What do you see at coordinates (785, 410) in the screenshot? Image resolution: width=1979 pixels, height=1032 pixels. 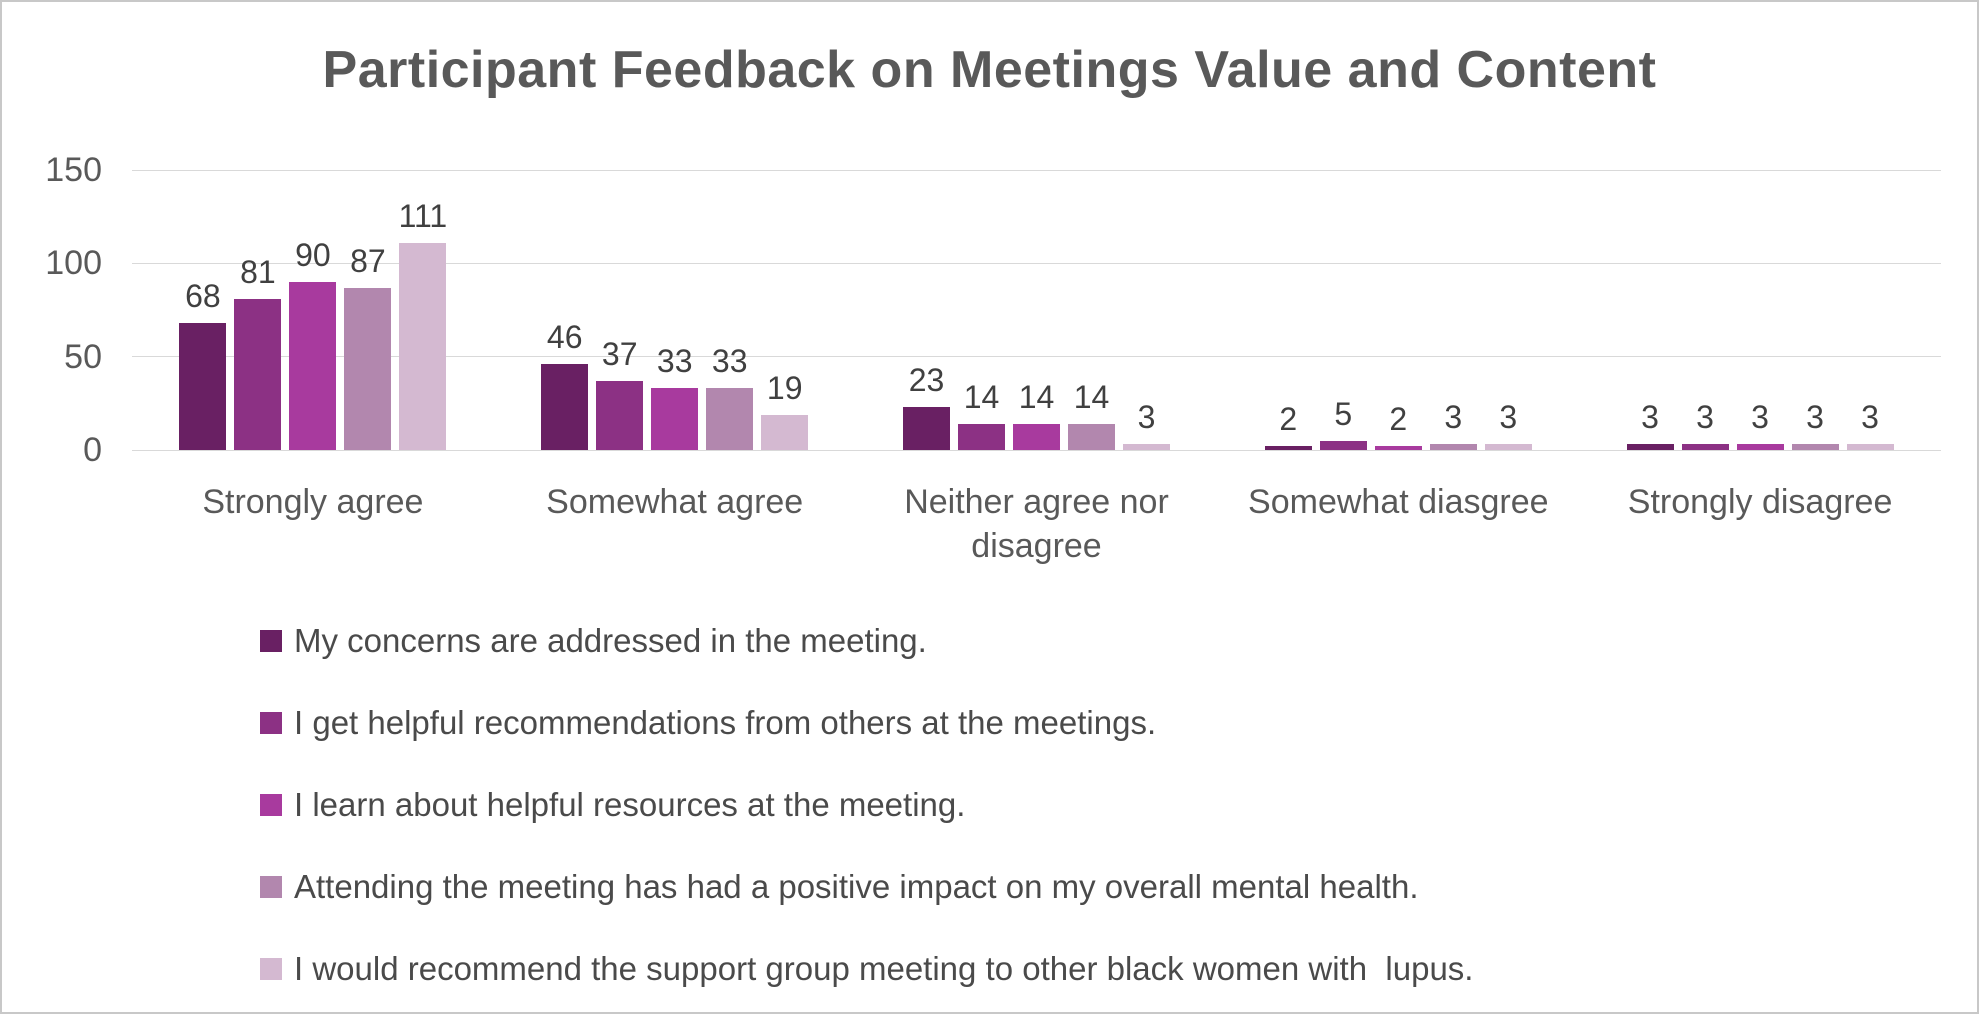 I see `bar: 19` at bounding box center [785, 410].